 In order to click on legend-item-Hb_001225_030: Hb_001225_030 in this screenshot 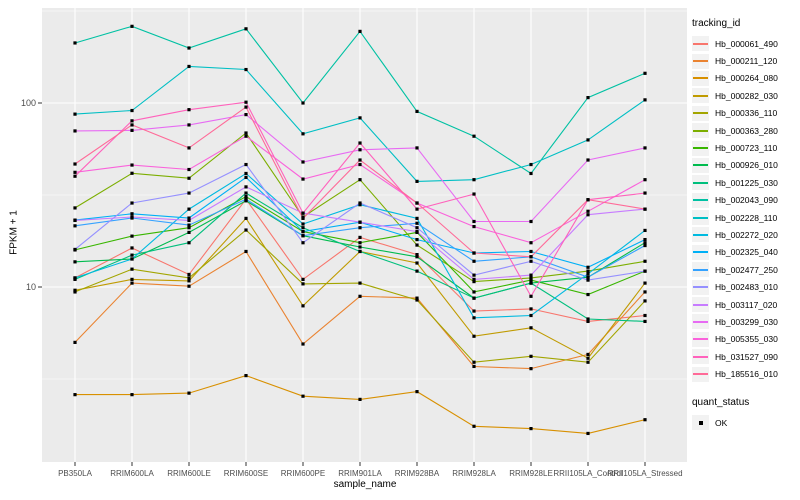, I will do `click(745, 182)`.